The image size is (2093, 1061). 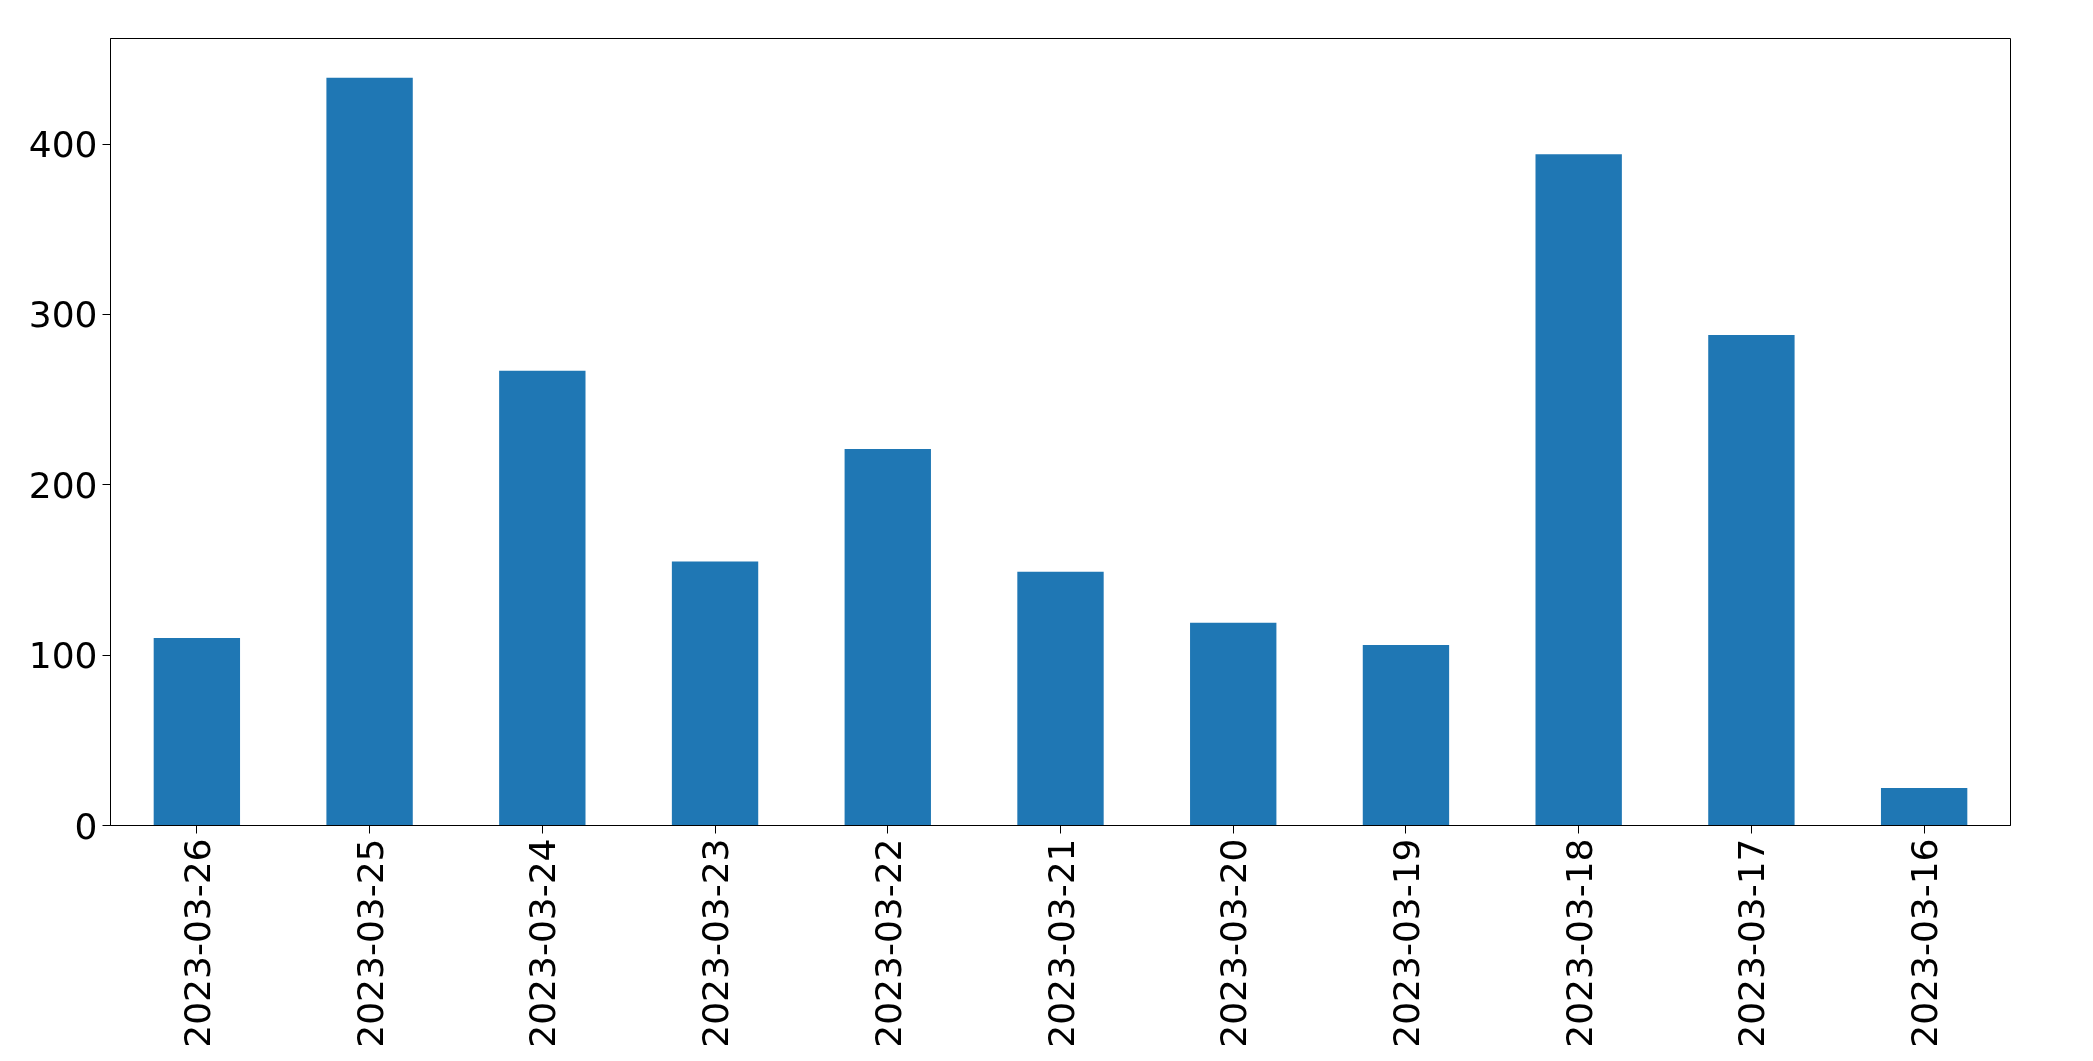 What do you see at coordinates (63, 656) in the screenshot?
I see `y-tick-label: 100` at bounding box center [63, 656].